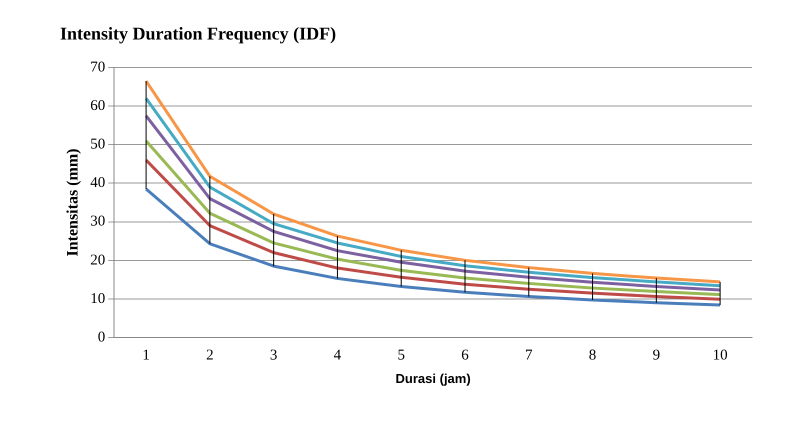 The image size is (792, 421). Describe the element at coordinates (465, 355) in the screenshot. I see `x-tick-label: 6` at that location.